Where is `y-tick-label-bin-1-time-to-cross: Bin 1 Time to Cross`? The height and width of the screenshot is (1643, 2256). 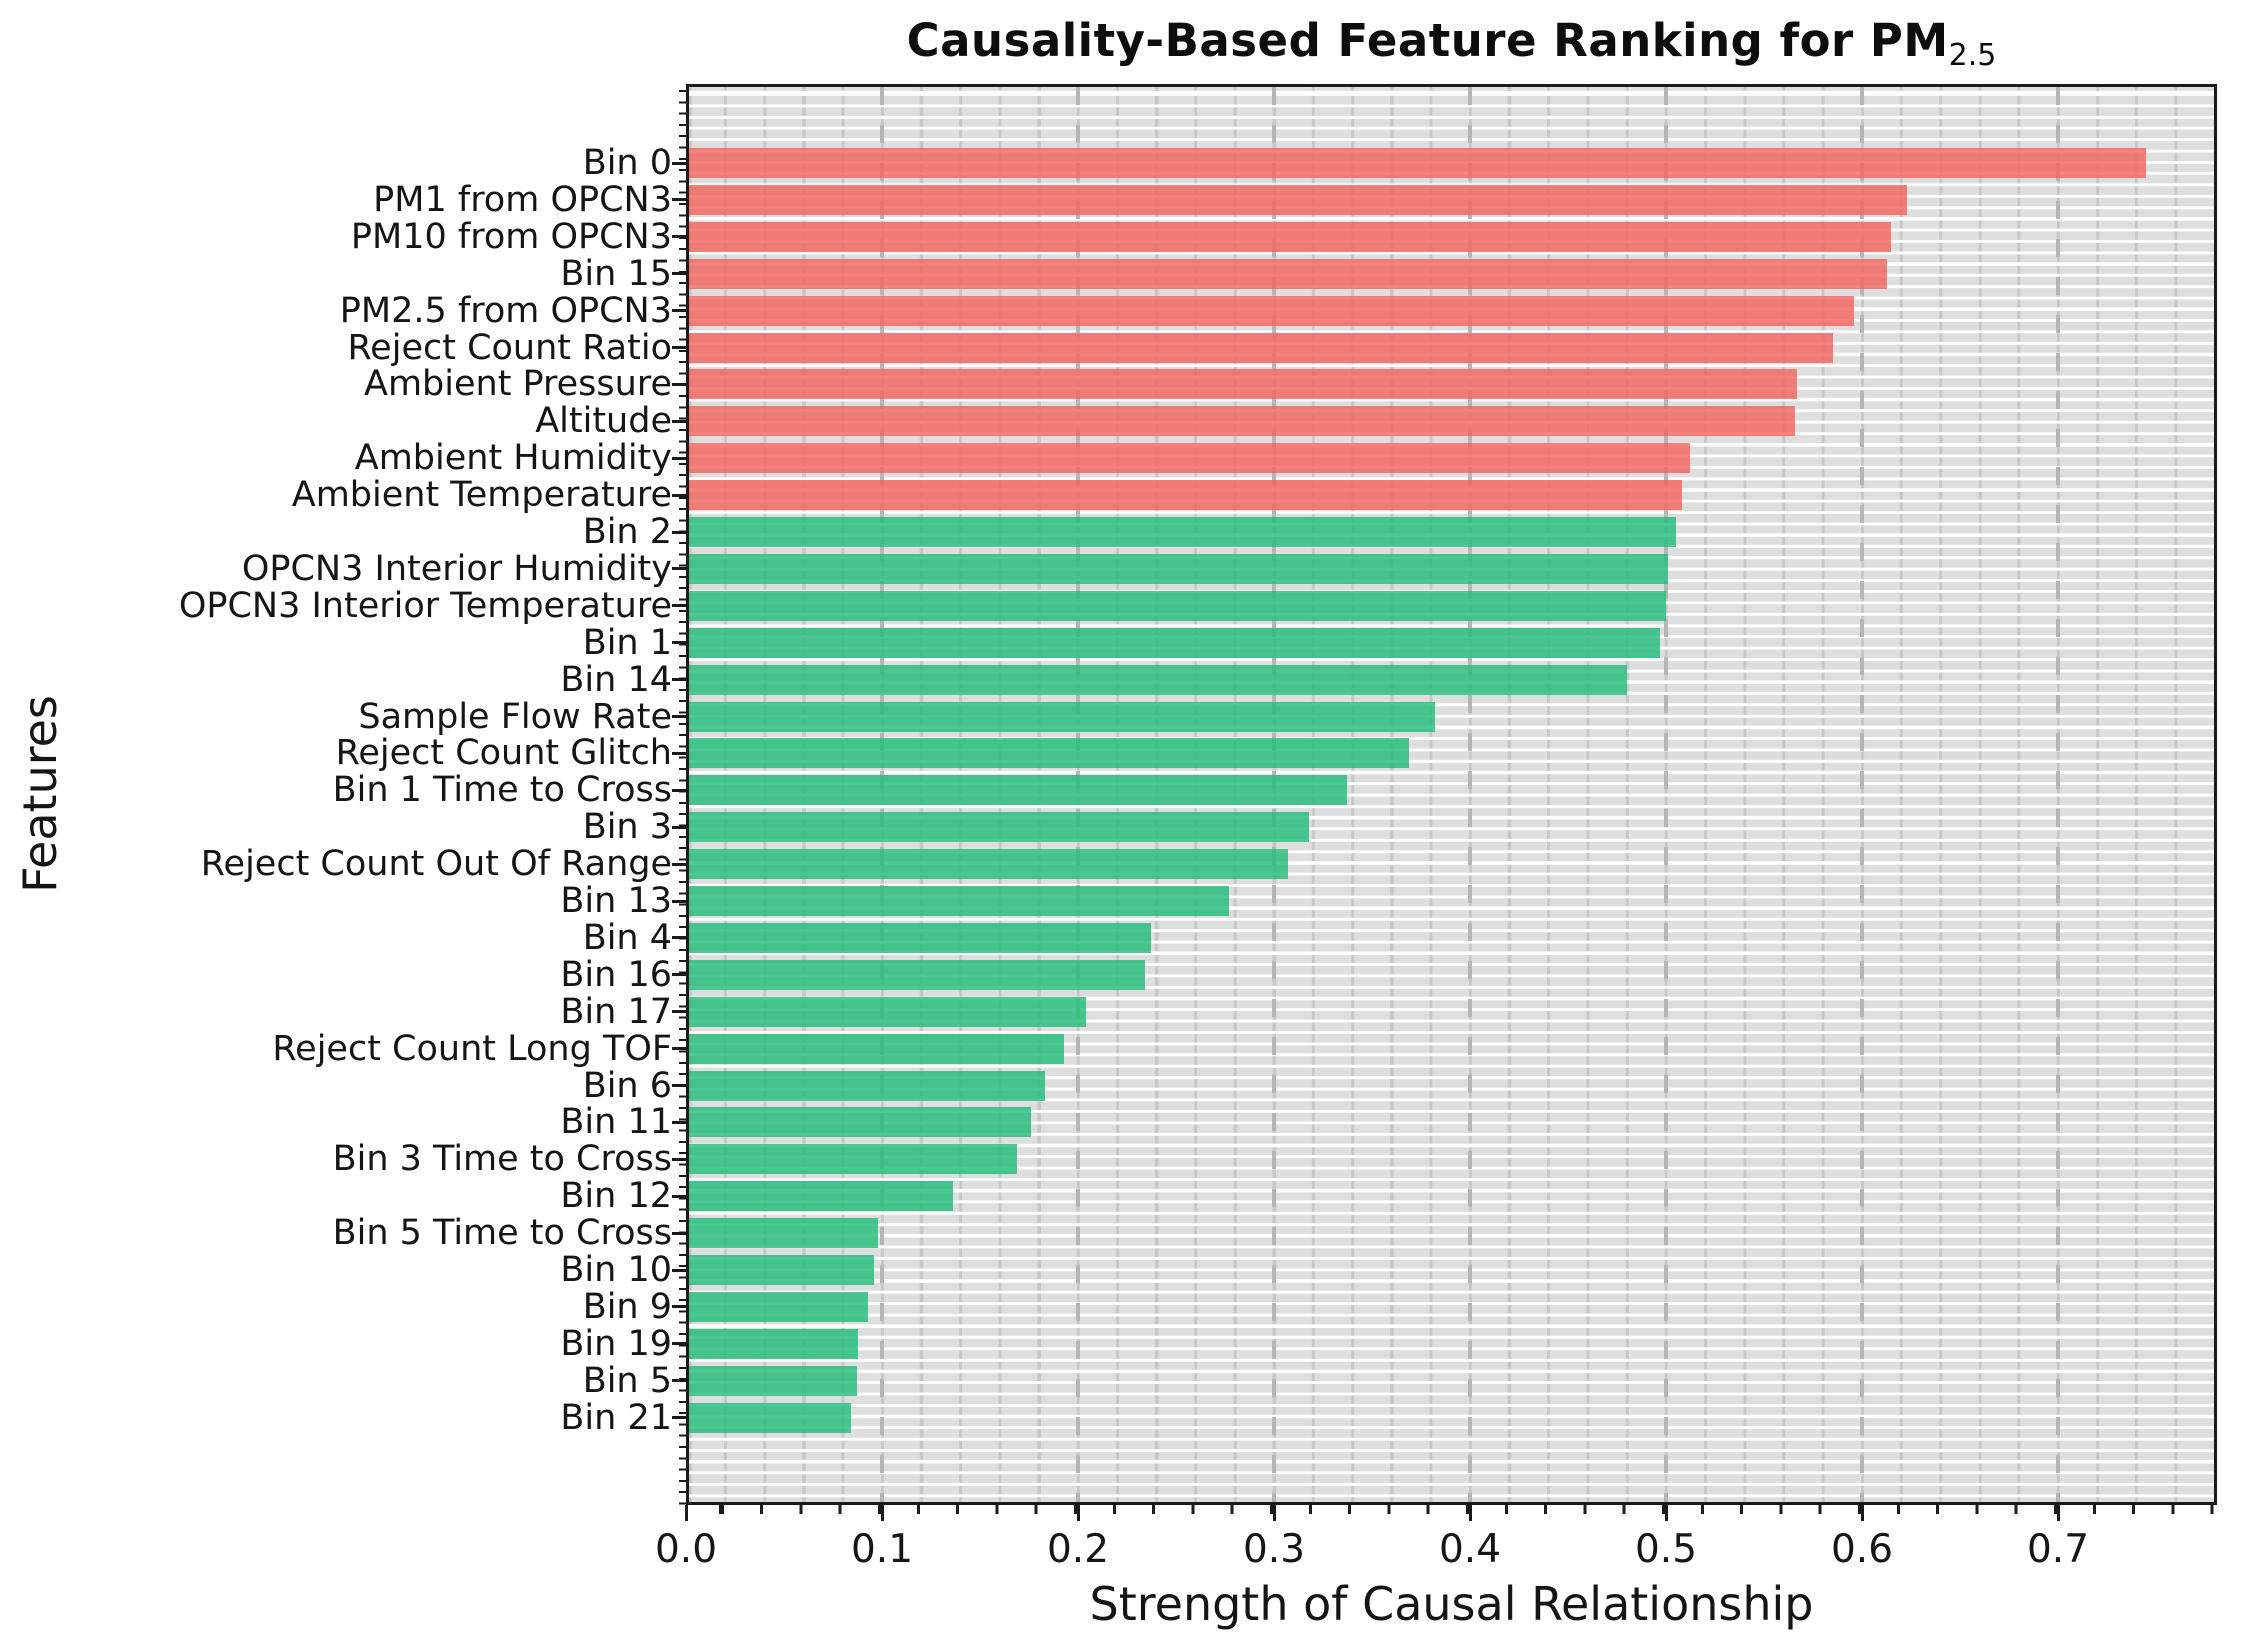 y-tick-label-bin-1-time-to-cross: Bin 1 Time to Cross is located at coordinates (502, 790).